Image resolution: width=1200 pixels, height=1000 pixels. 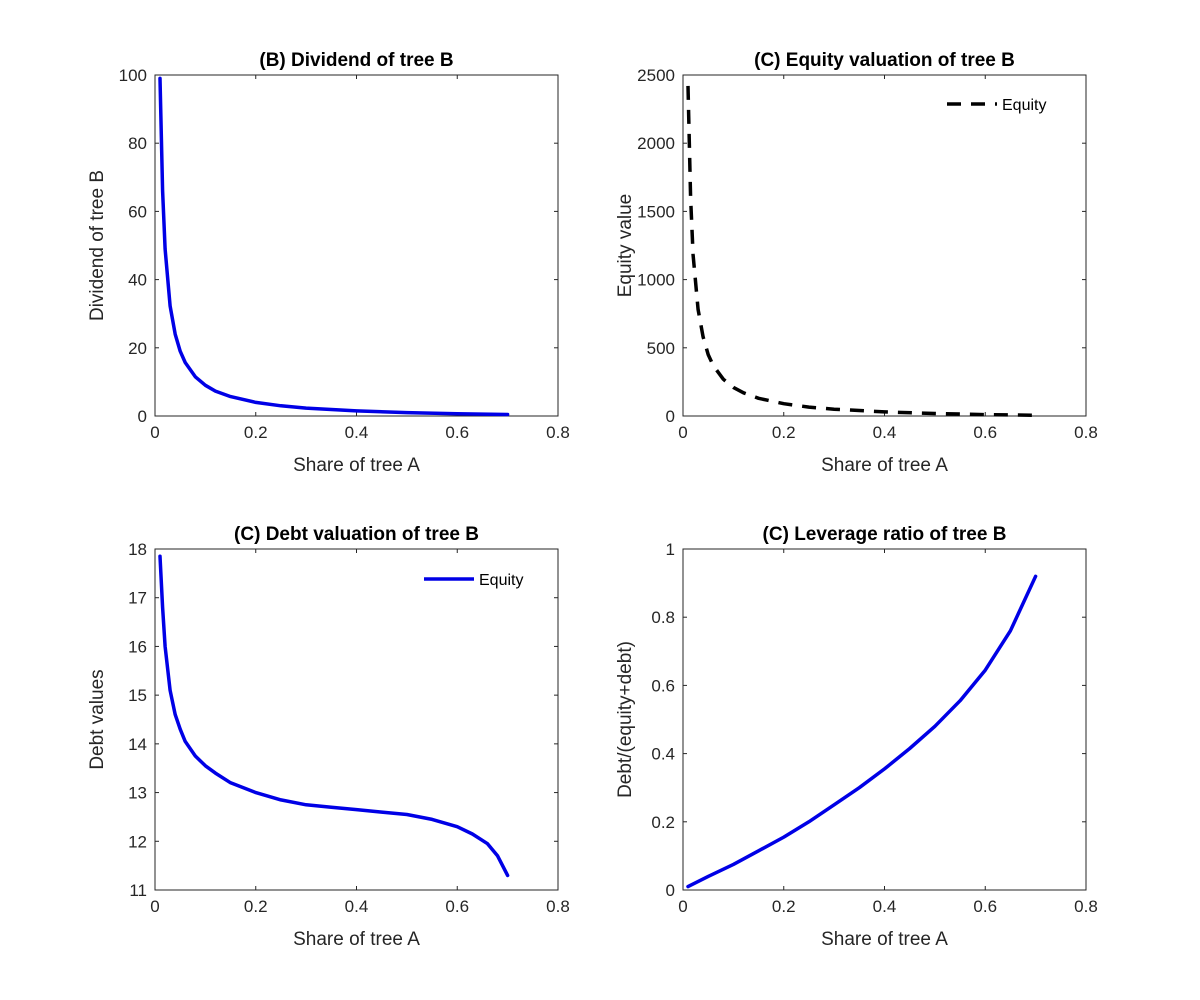 I want to click on chart-2-y-tick-label: 2000, so click(x=656, y=143).